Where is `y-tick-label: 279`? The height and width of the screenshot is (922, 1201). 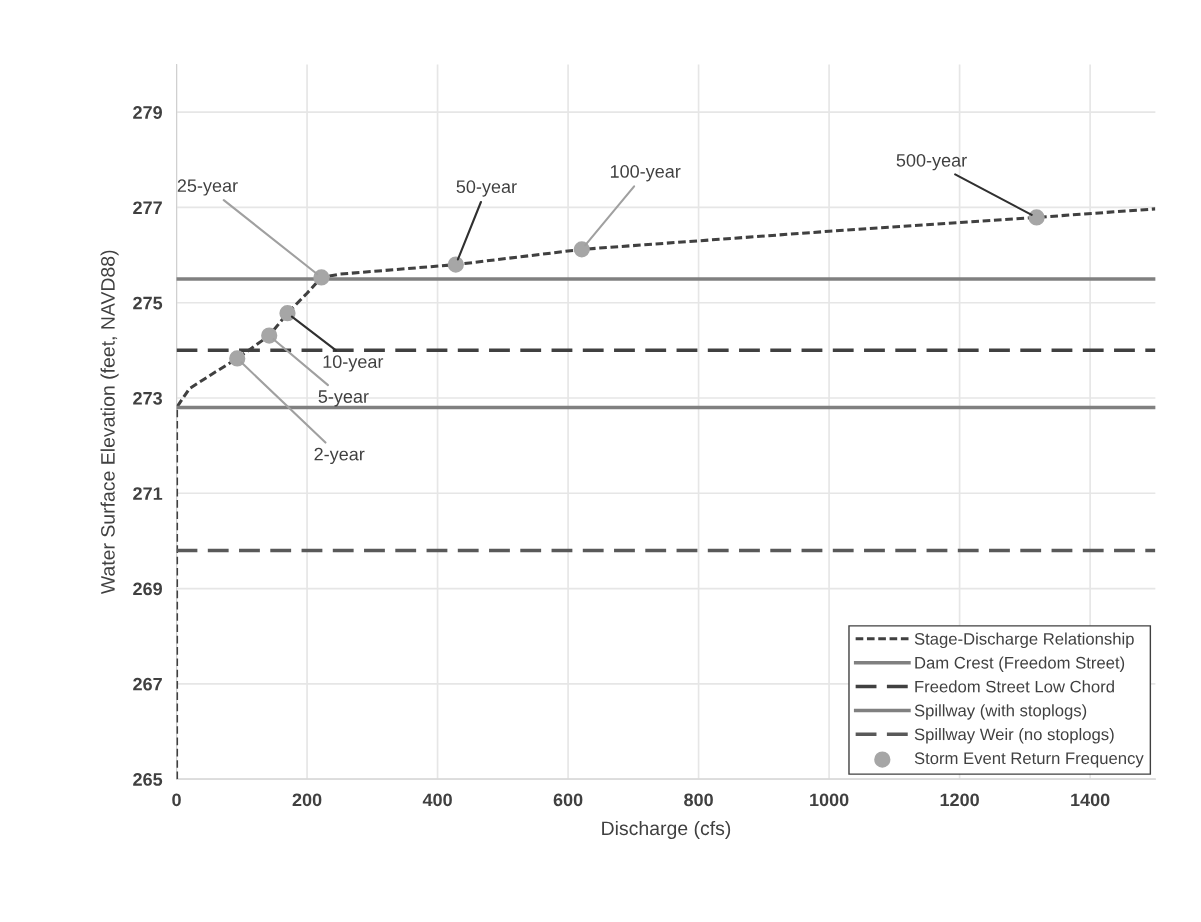 y-tick-label: 279 is located at coordinates (147, 112).